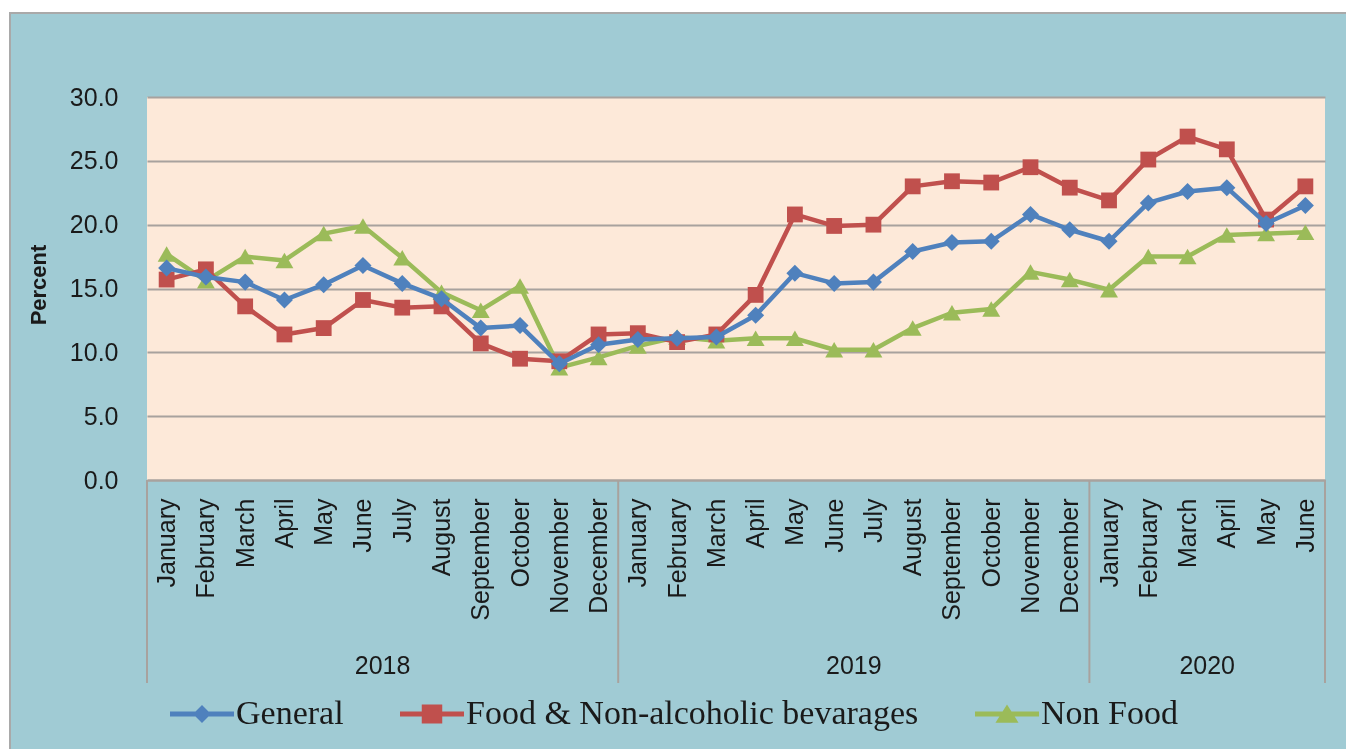 This screenshot has width=1346, height=749. What do you see at coordinates (101, 415) in the screenshot?
I see `y-tick-label: 5.0` at bounding box center [101, 415].